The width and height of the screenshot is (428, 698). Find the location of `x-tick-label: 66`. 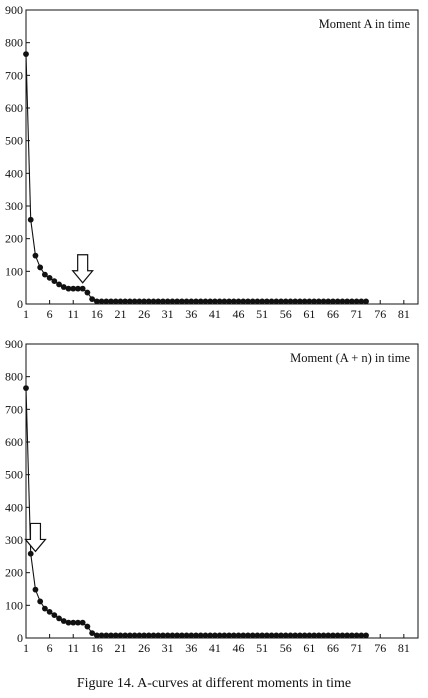

x-tick-label: 66 is located at coordinates (333, 314).